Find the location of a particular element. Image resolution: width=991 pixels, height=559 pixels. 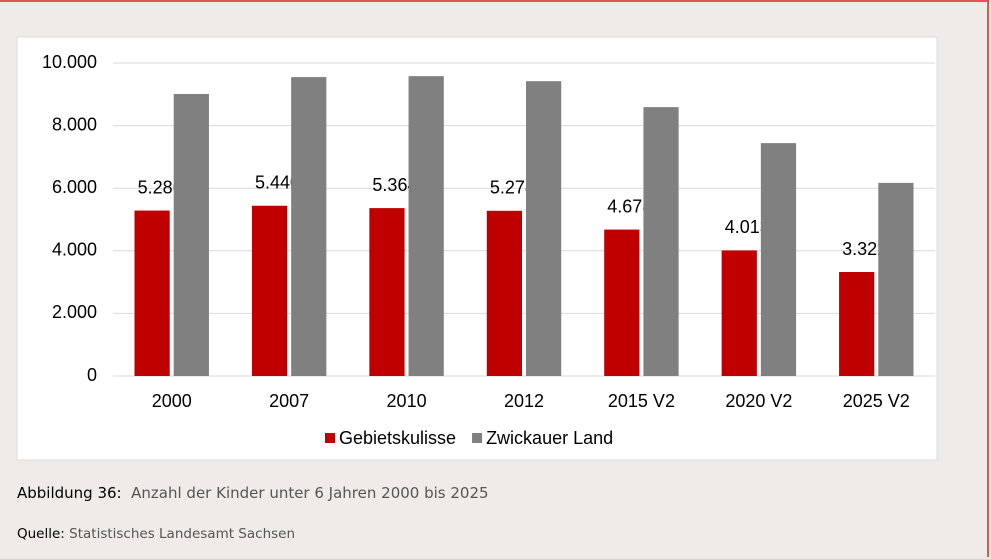

data-label: 5.278 is located at coordinates (512, 188).